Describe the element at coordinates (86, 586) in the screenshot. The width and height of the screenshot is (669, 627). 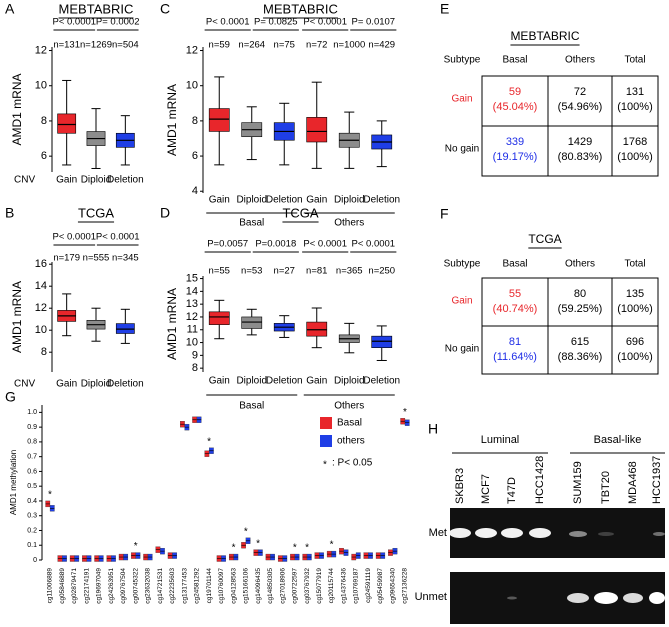
I see `x-tick-label: cg22174191` at that location.